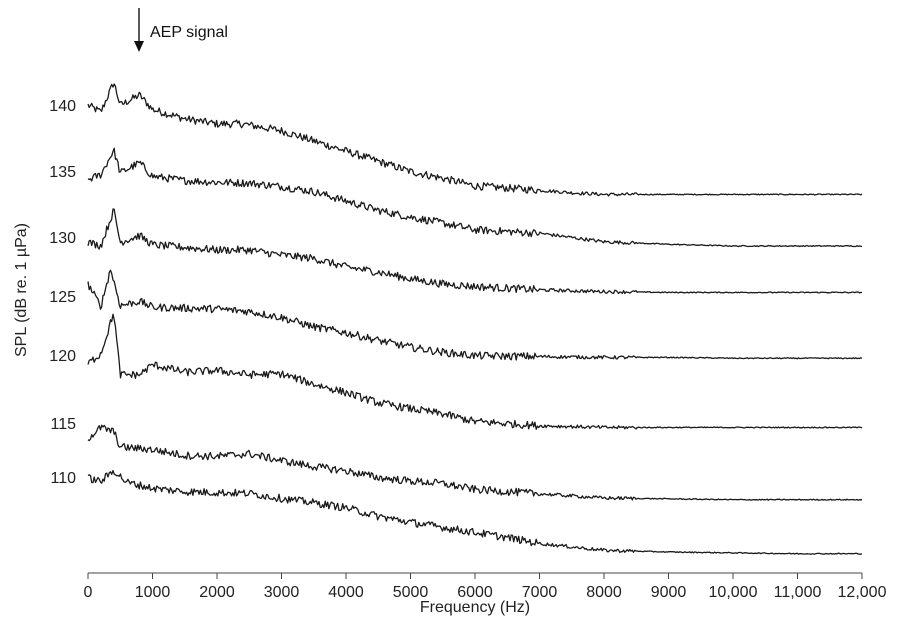 The height and width of the screenshot is (629, 897). Describe the element at coordinates (21, 290) in the screenshot. I see `y-axis-title: SPL (dB re. 1 µPa)` at that location.